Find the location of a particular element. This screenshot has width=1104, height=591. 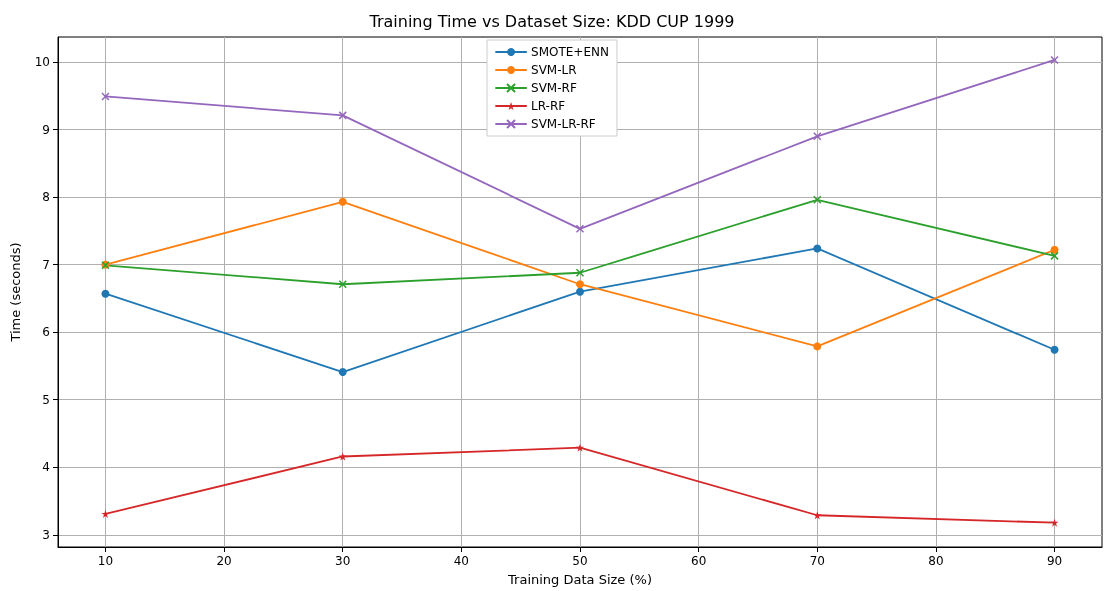

y-tick-label: 3 is located at coordinates (46, 534).